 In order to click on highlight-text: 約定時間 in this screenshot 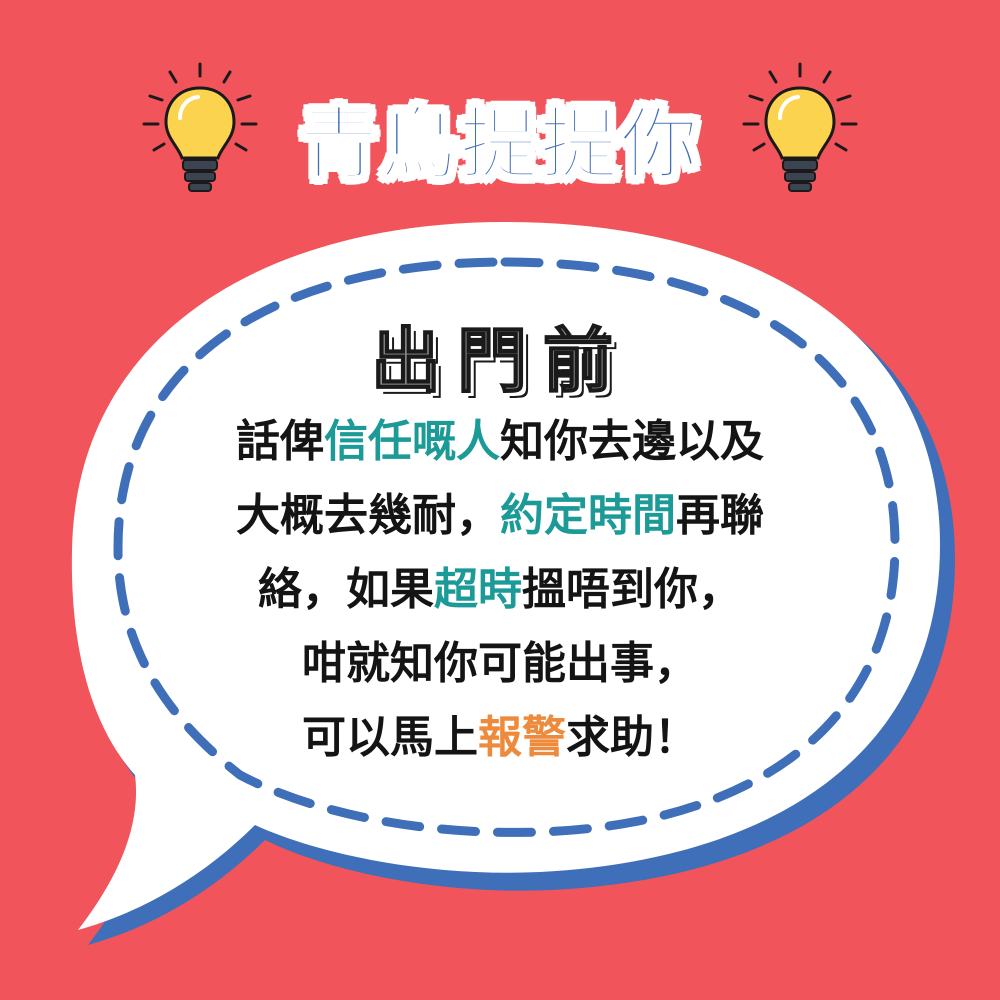, I will do `click(588, 515)`.